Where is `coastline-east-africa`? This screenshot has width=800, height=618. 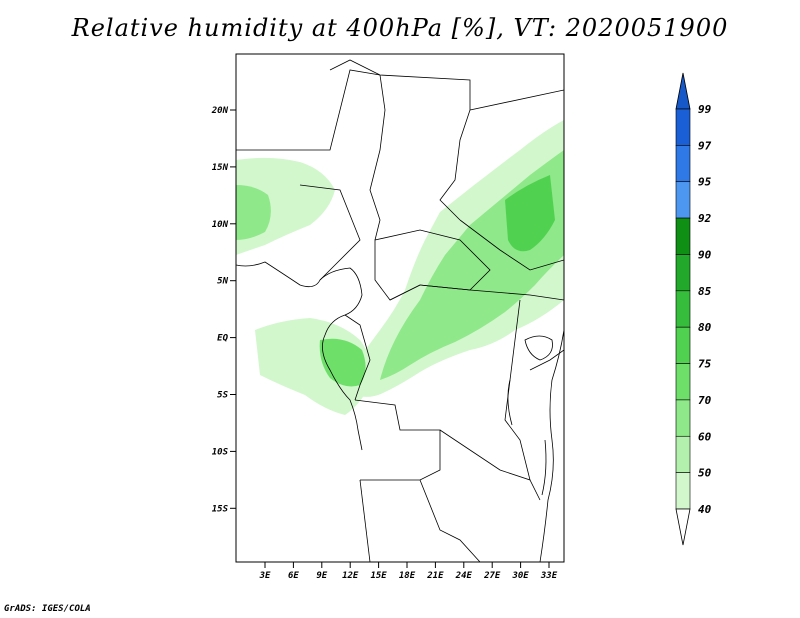 coastline-east-africa is located at coordinates (551, 445).